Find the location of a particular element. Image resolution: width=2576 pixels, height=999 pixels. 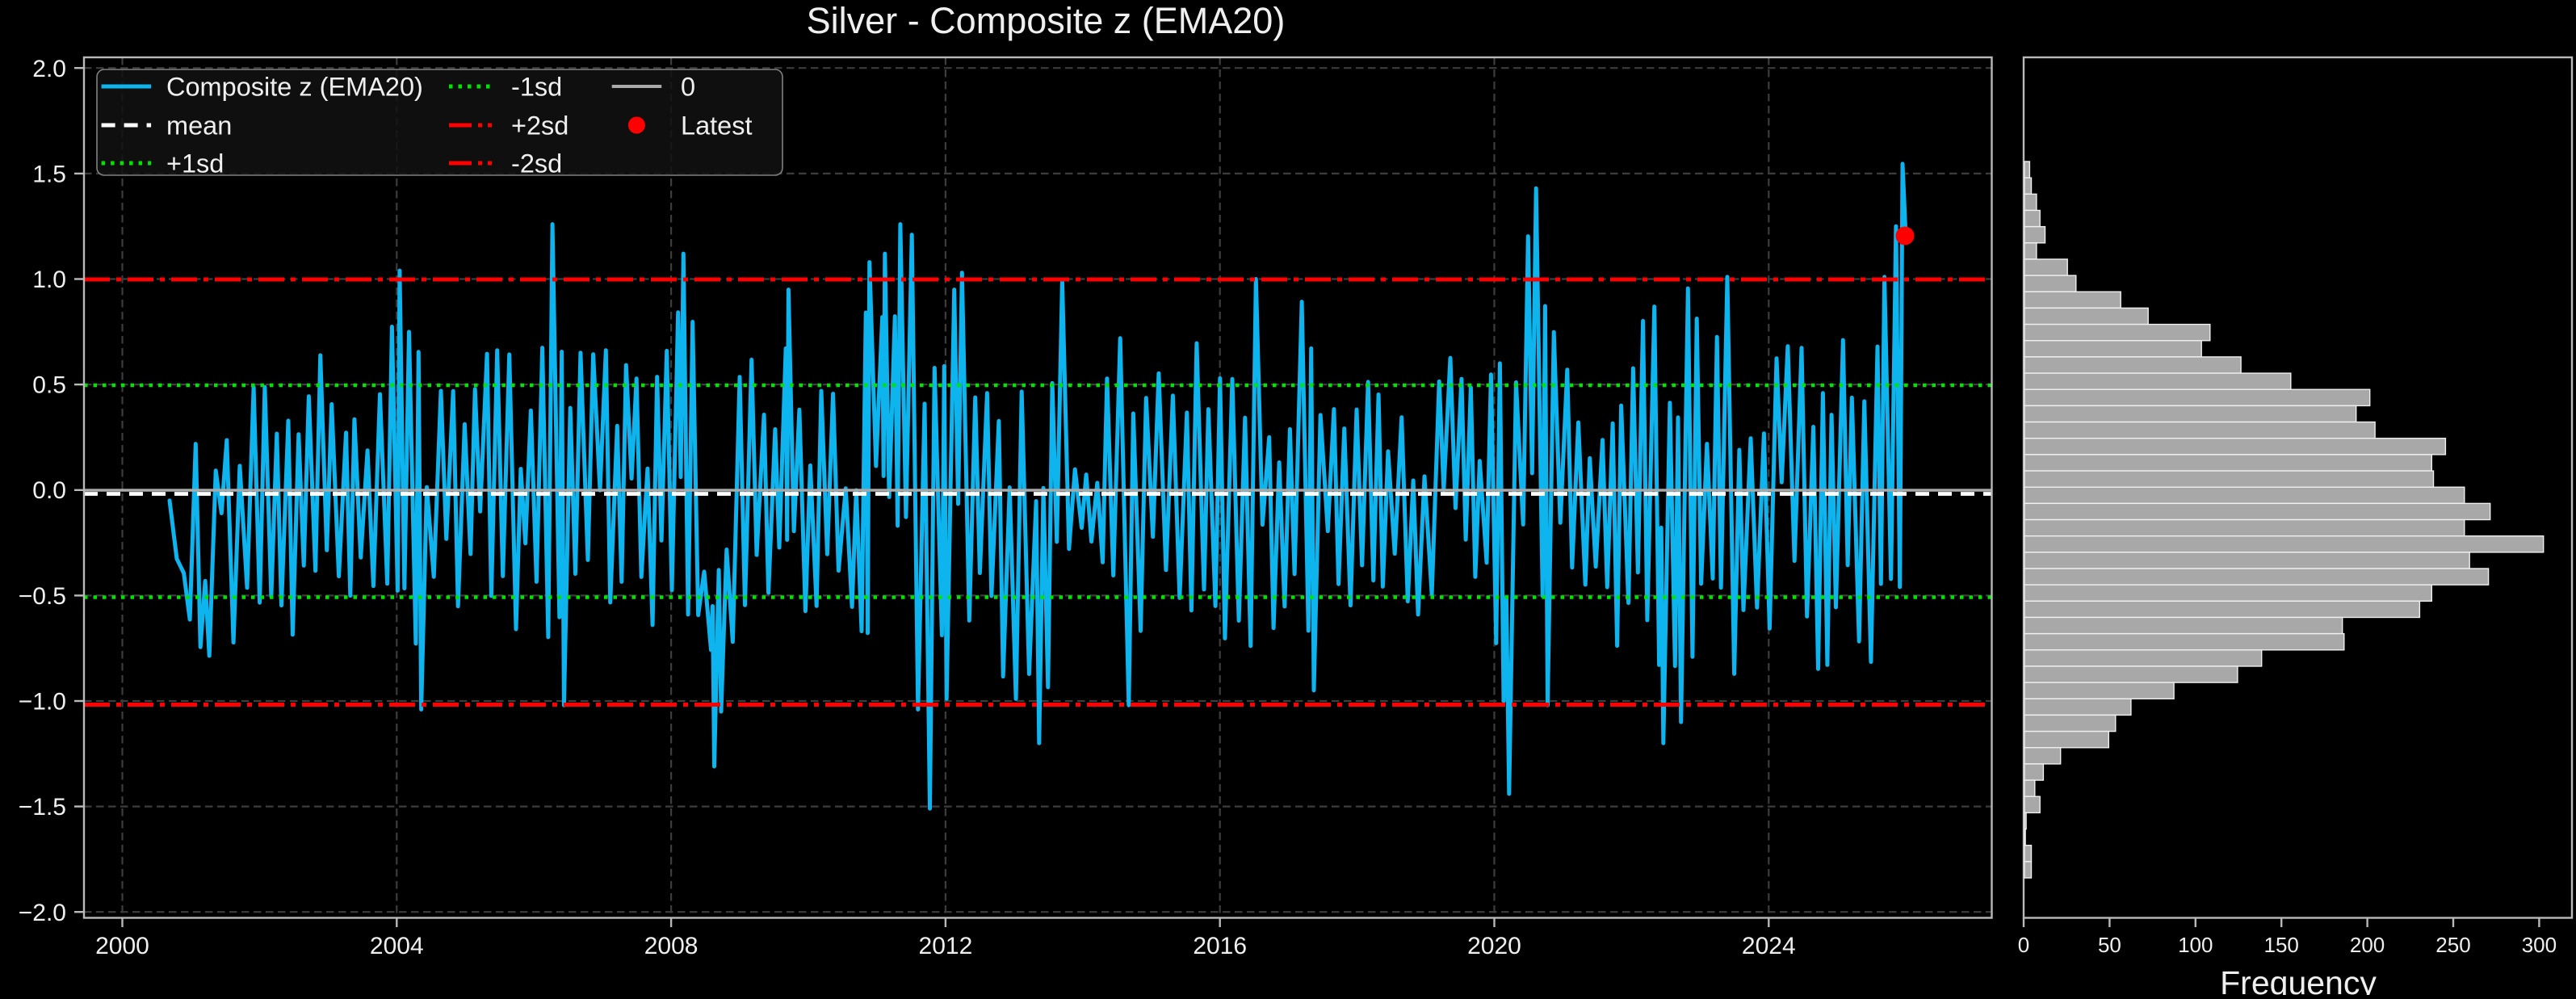

svg-text: 2020 is located at coordinates (1494, 946).